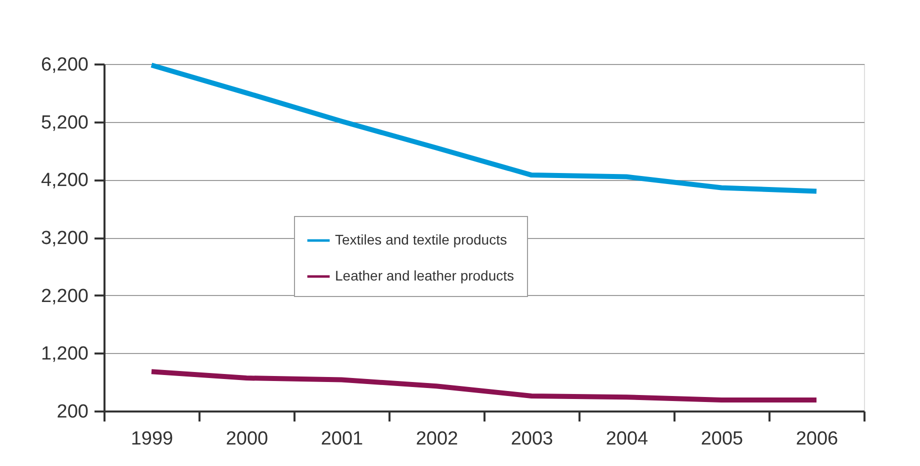  Describe the element at coordinates (152, 439) in the screenshot. I see `x-tick-label: 1999` at that location.